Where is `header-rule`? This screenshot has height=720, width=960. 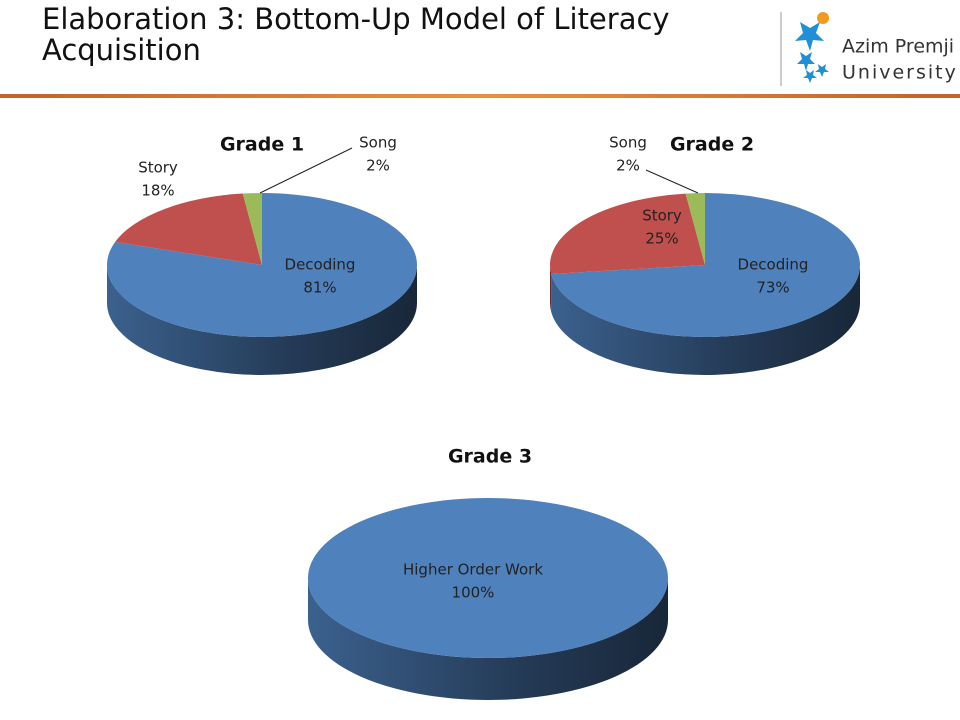 header-rule is located at coordinates (480, 96).